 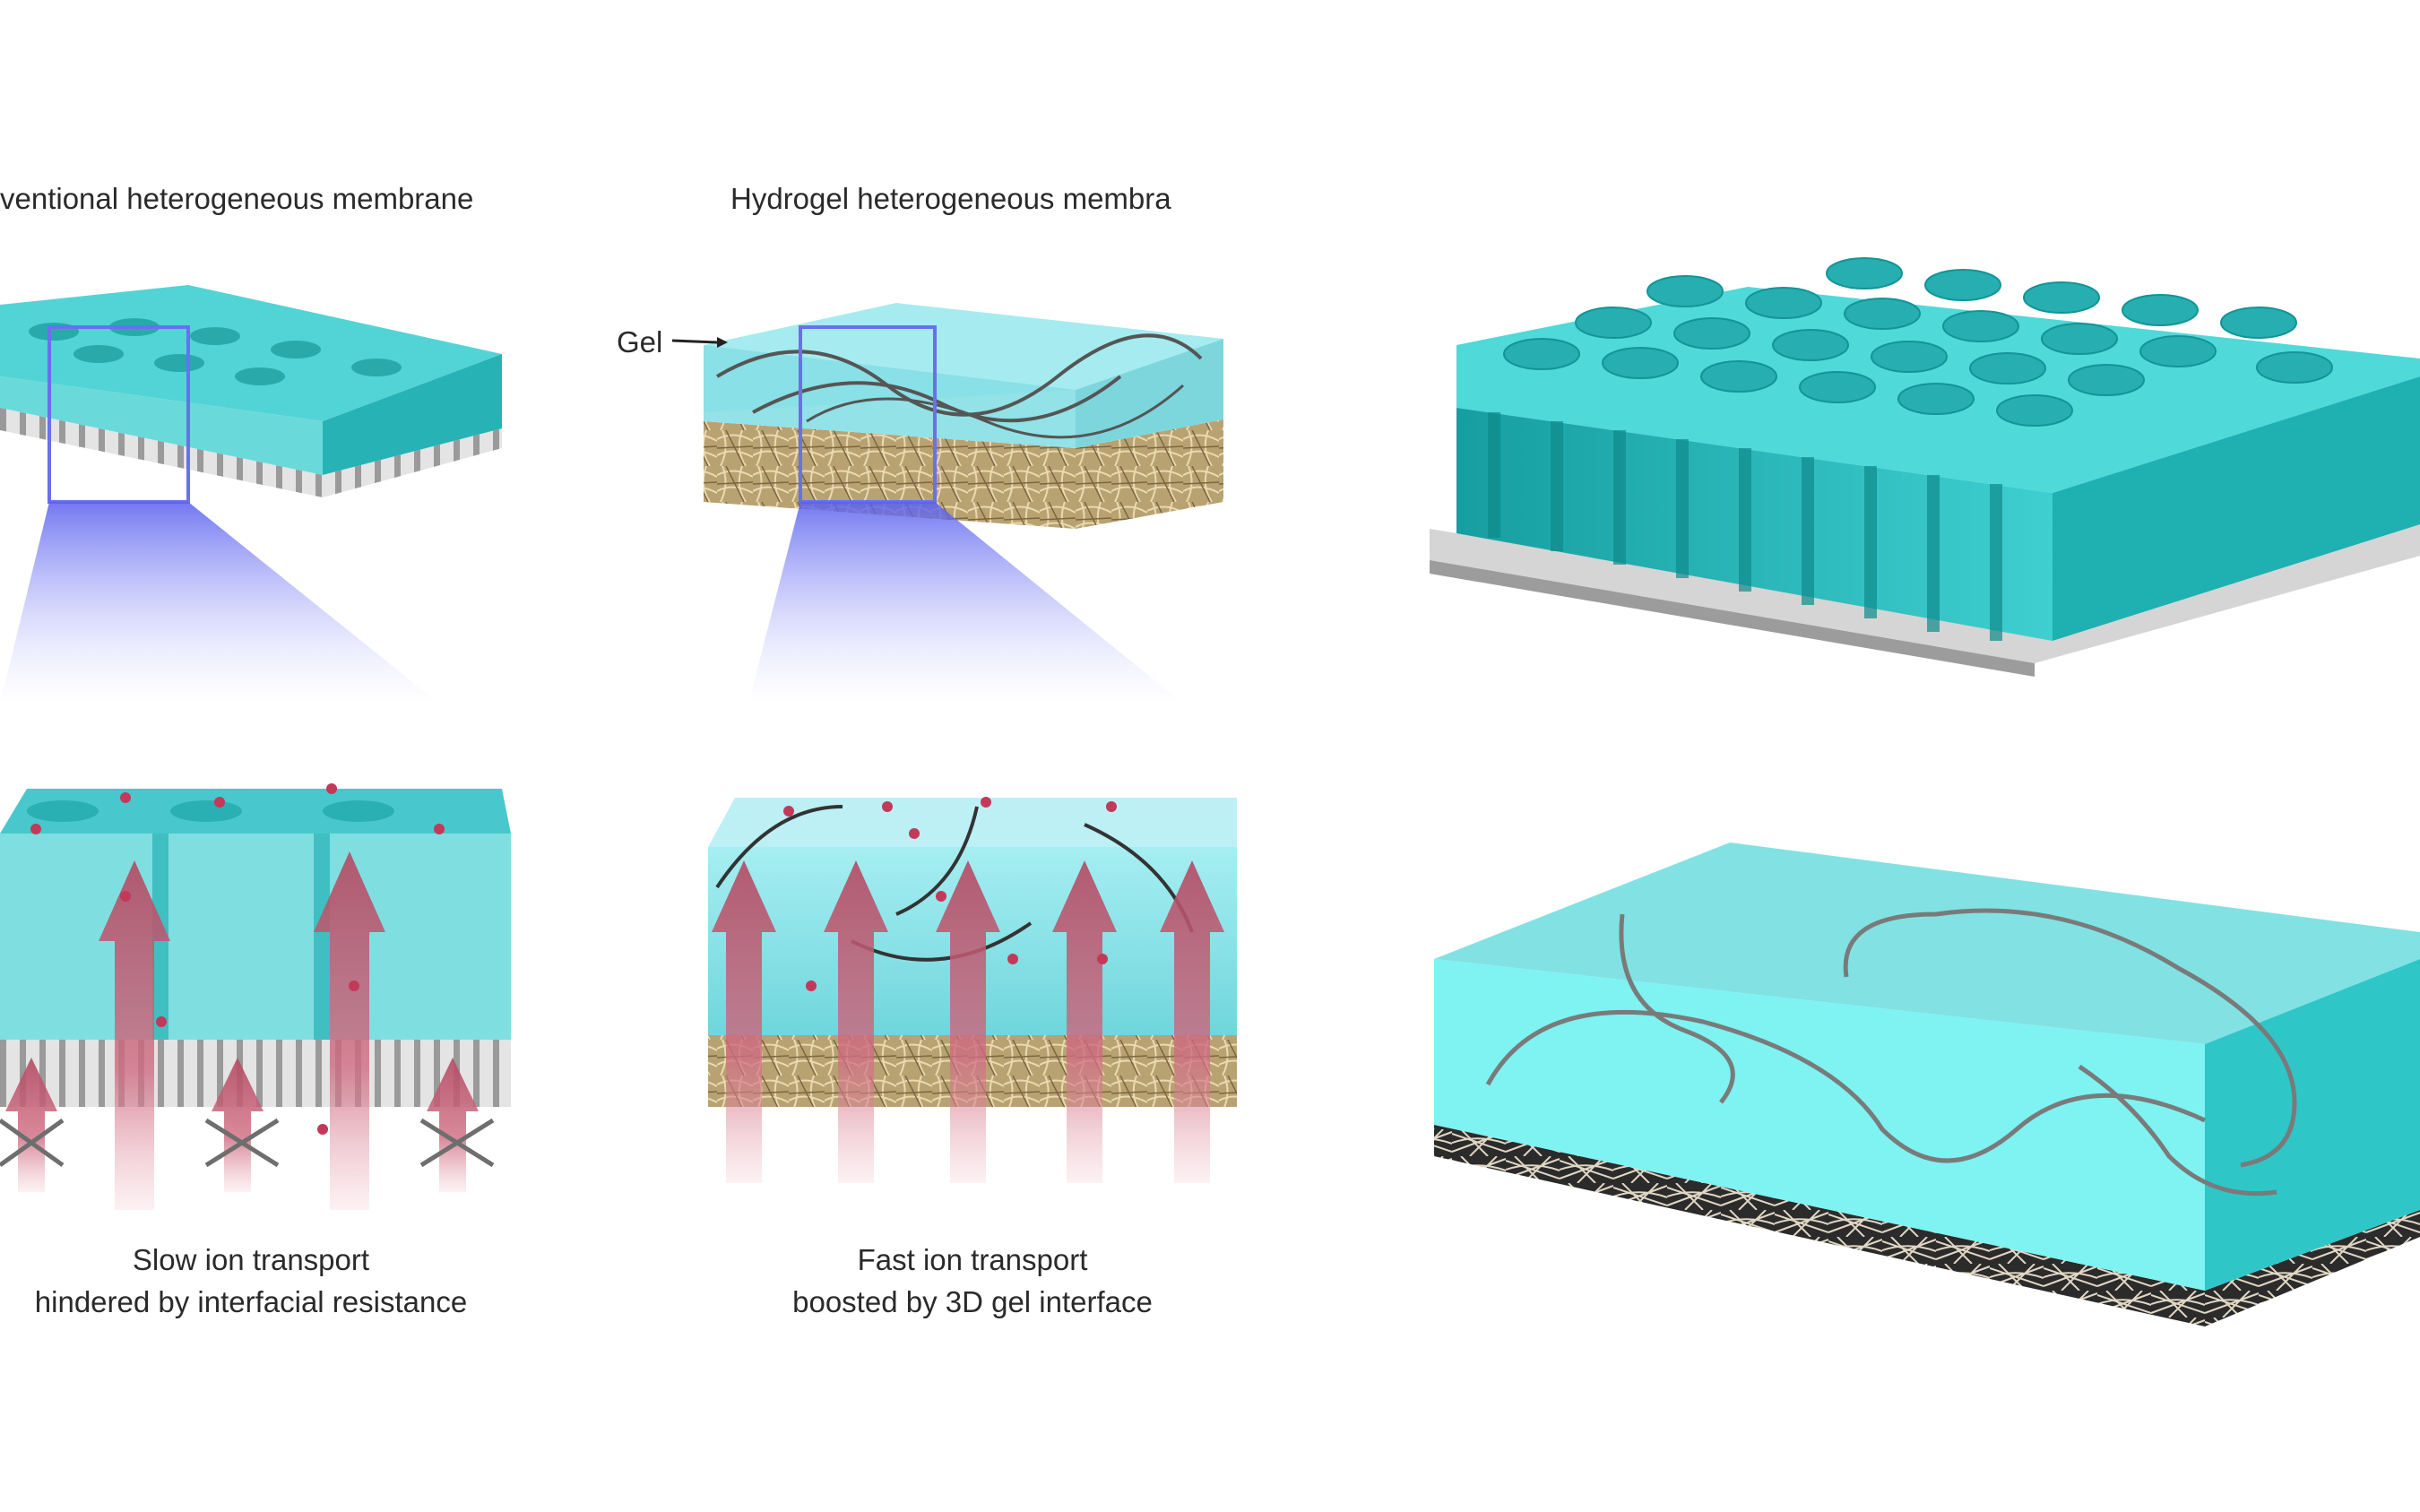 What do you see at coordinates (640, 342) in the screenshot?
I see `gel-label: Gel` at bounding box center [640, 342].